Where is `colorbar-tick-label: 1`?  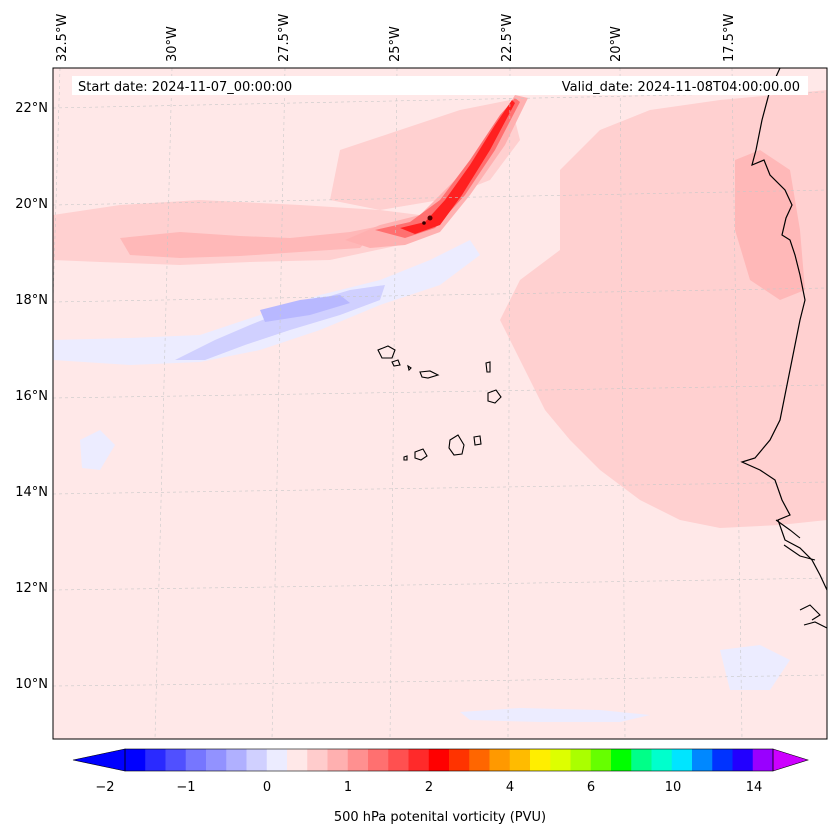 colorbar-tick-label: 1 is located at coordinates (348, 787).